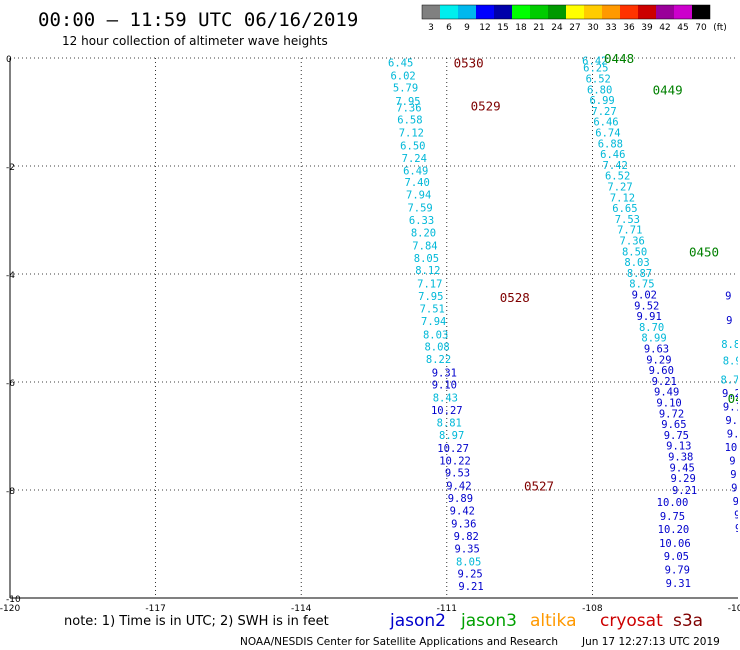 The image size is (740, 650). I want to click on wave-height-value: 6.02, so click(402, 76).